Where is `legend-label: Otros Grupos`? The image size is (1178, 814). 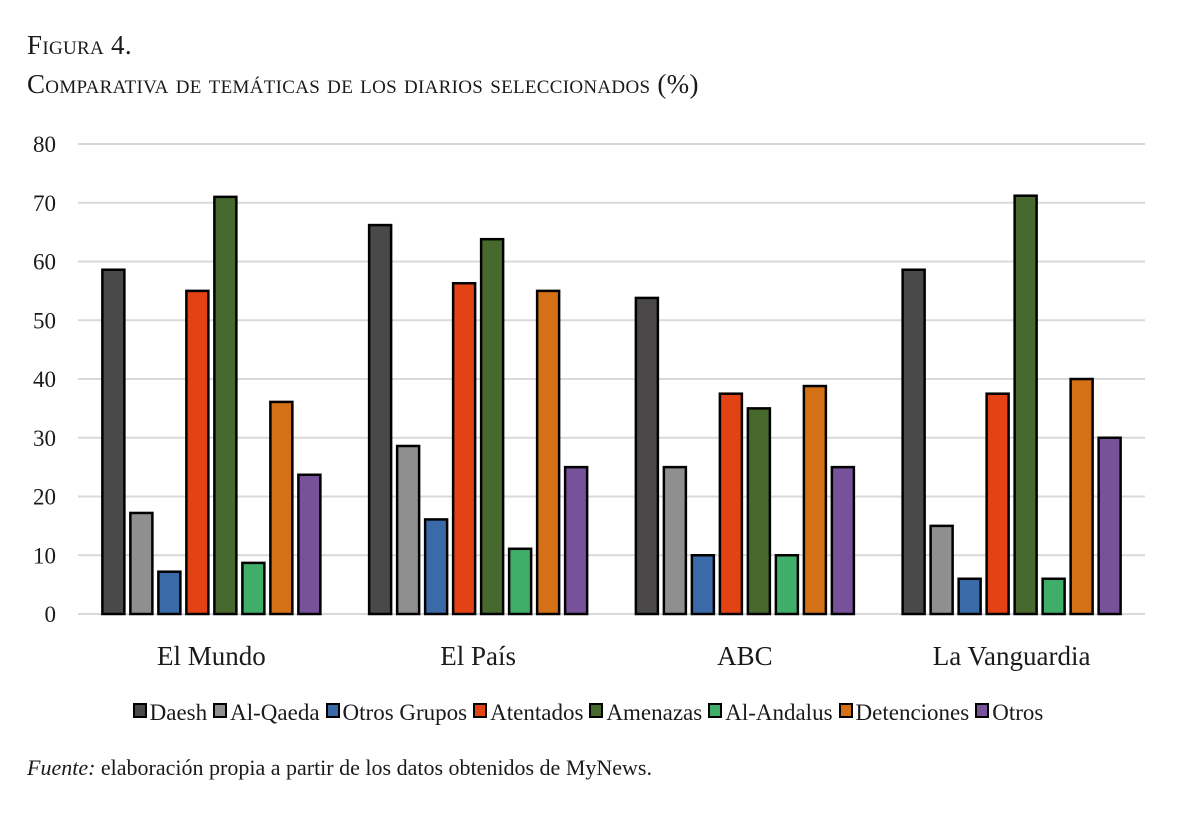 legend-label: Otros Grupos is located at coordinates (405, 712).